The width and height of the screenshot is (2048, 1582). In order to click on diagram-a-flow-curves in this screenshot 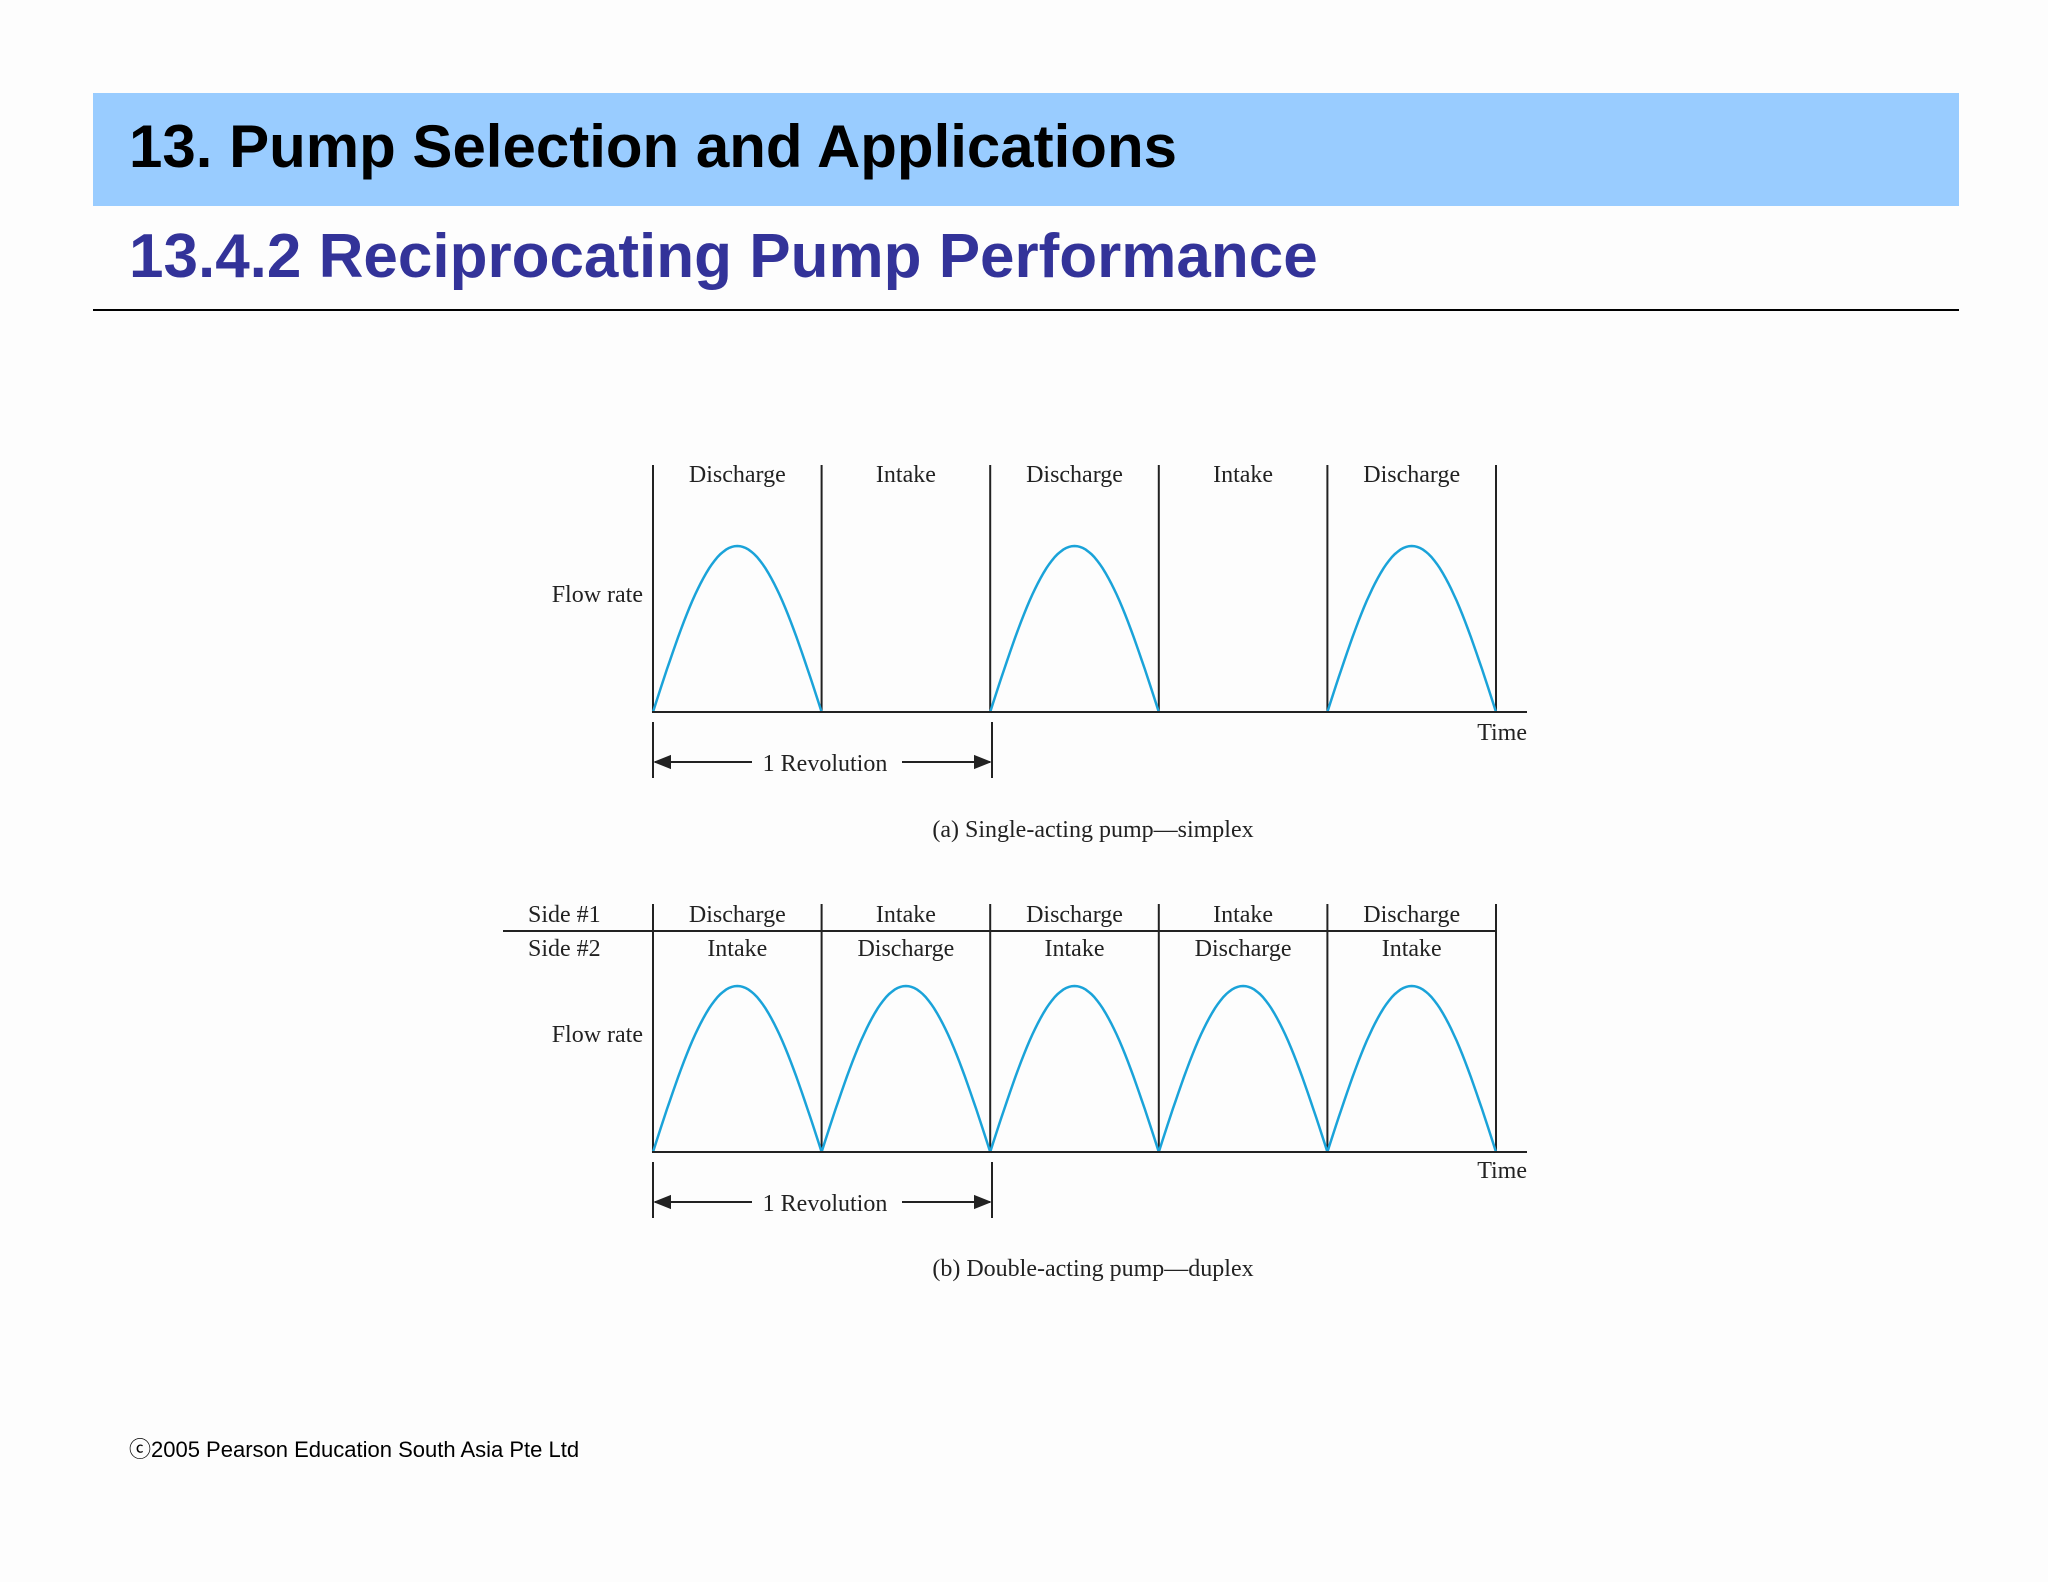, I will do `click(1074, 628)`.